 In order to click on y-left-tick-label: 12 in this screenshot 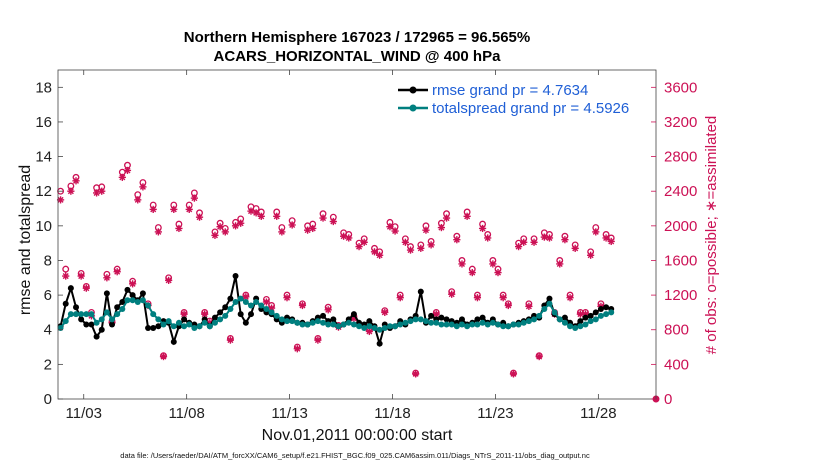, I will do `click(43, 191)`.